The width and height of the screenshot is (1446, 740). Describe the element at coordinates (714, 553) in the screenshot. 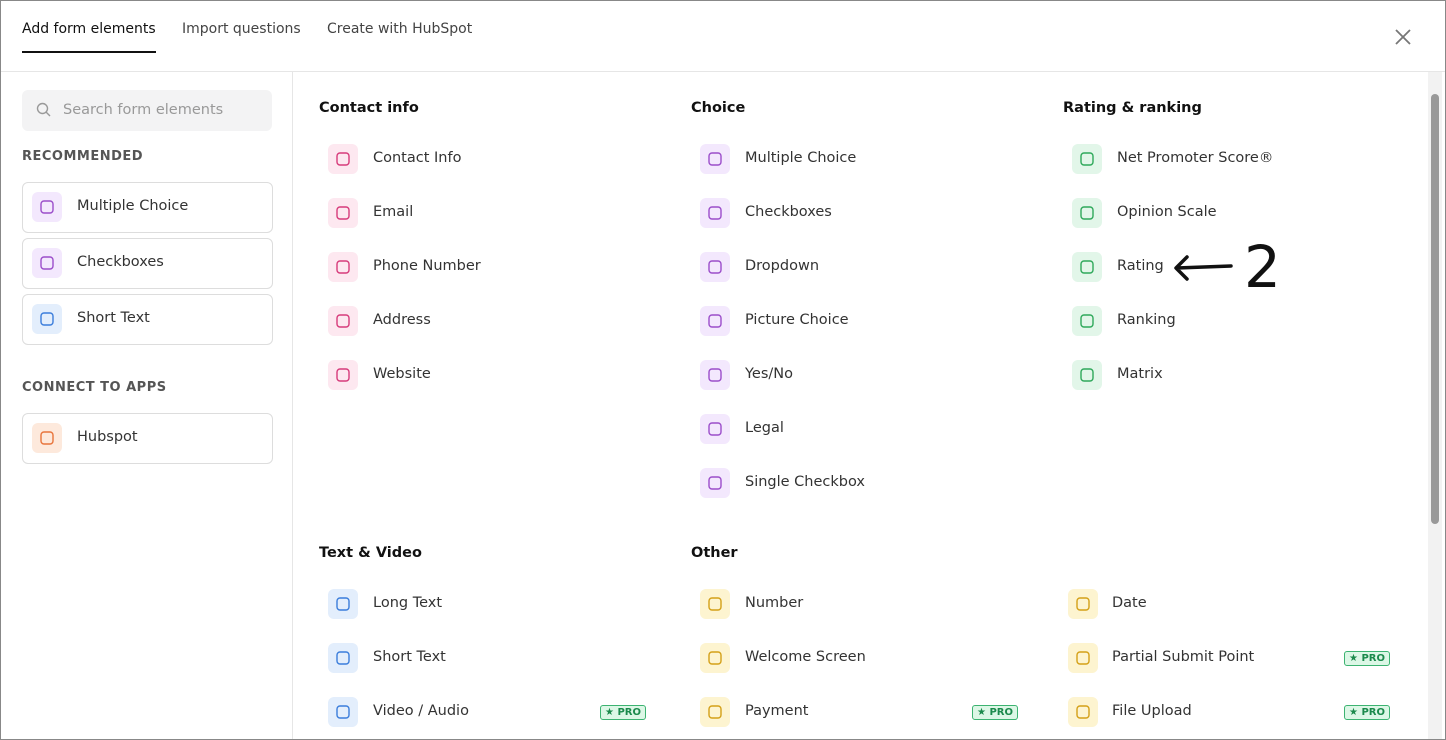

I see `group-title: Other` at that location.